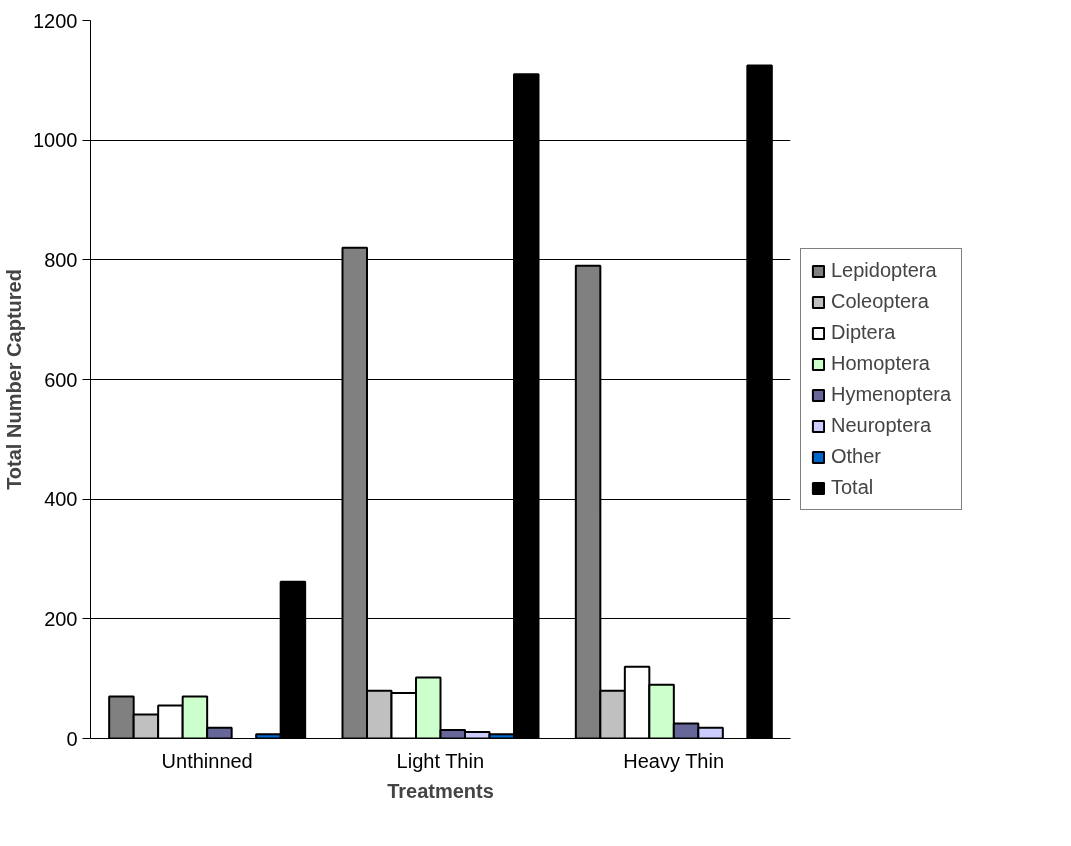  What do you see at coordinates (440, 760) in the screenshot?
I see `x-tick-label: Light Thin` at bounding box center [440, 760].